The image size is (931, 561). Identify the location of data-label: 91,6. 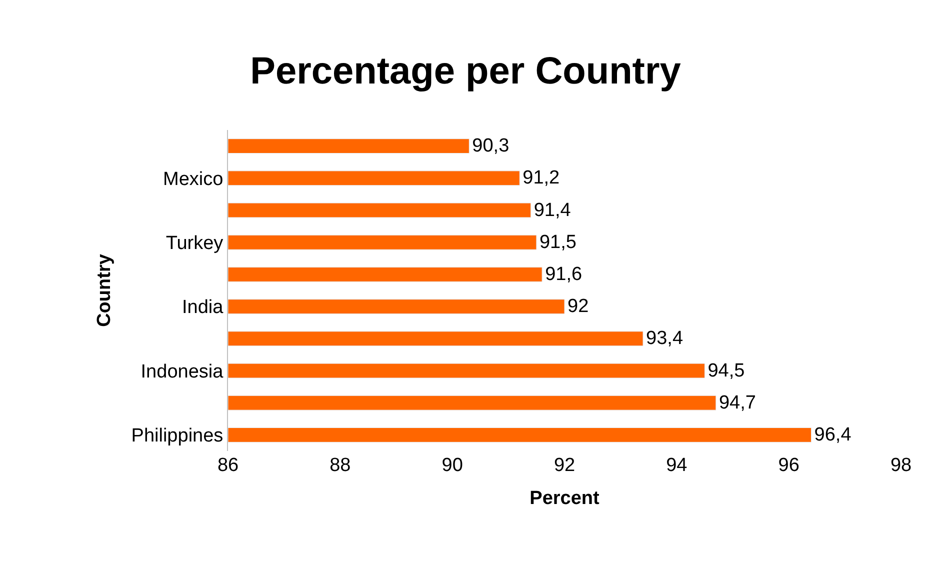
(563, 274).